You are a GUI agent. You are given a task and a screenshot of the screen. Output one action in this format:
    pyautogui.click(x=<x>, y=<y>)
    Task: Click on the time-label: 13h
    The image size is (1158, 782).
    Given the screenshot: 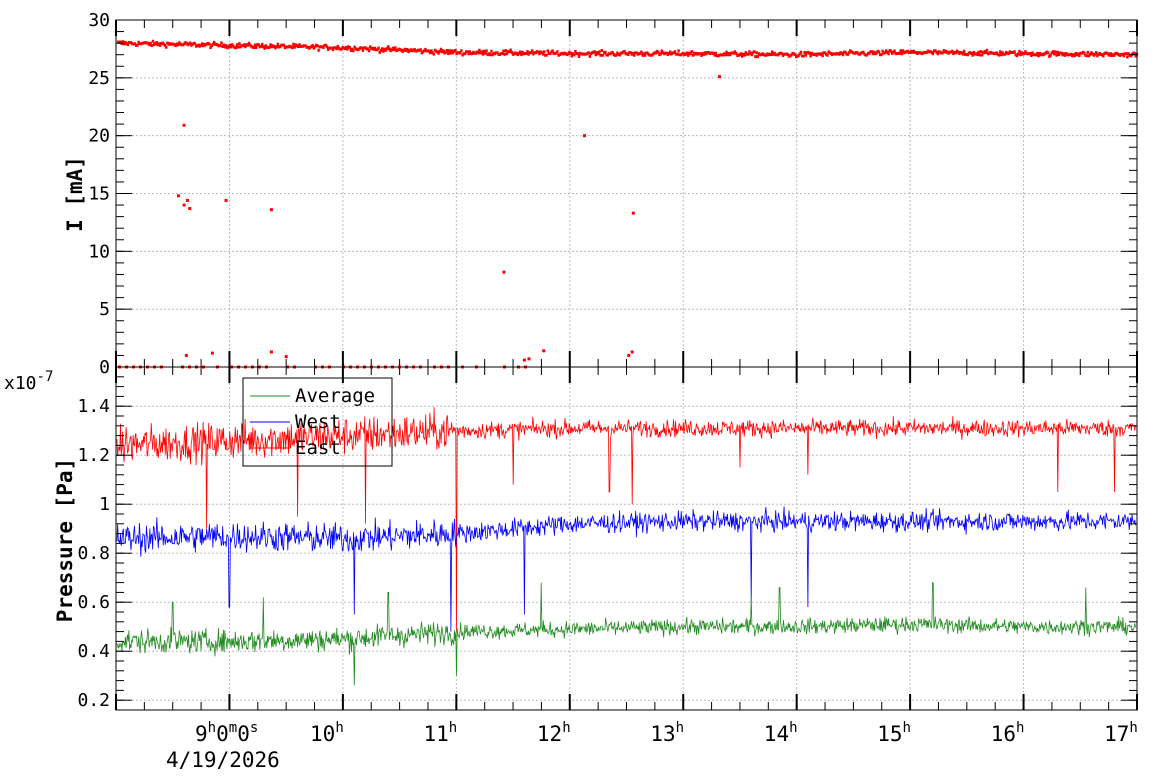 What is the action you would take?
    pyautogui.click(x=667, y=733)
    